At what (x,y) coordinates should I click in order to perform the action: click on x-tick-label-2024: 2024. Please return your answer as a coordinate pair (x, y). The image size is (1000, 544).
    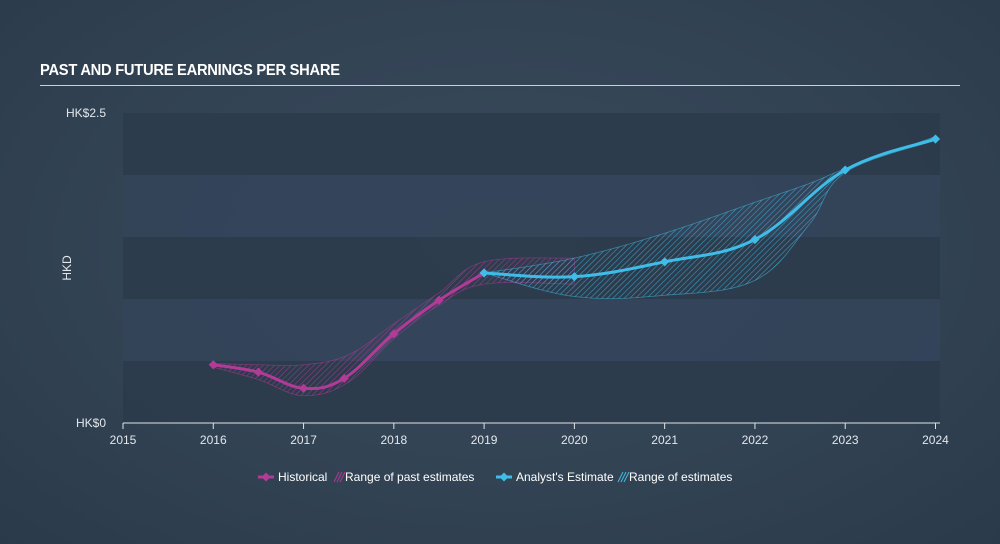
    Looking at the image, I should click on (935, 440).